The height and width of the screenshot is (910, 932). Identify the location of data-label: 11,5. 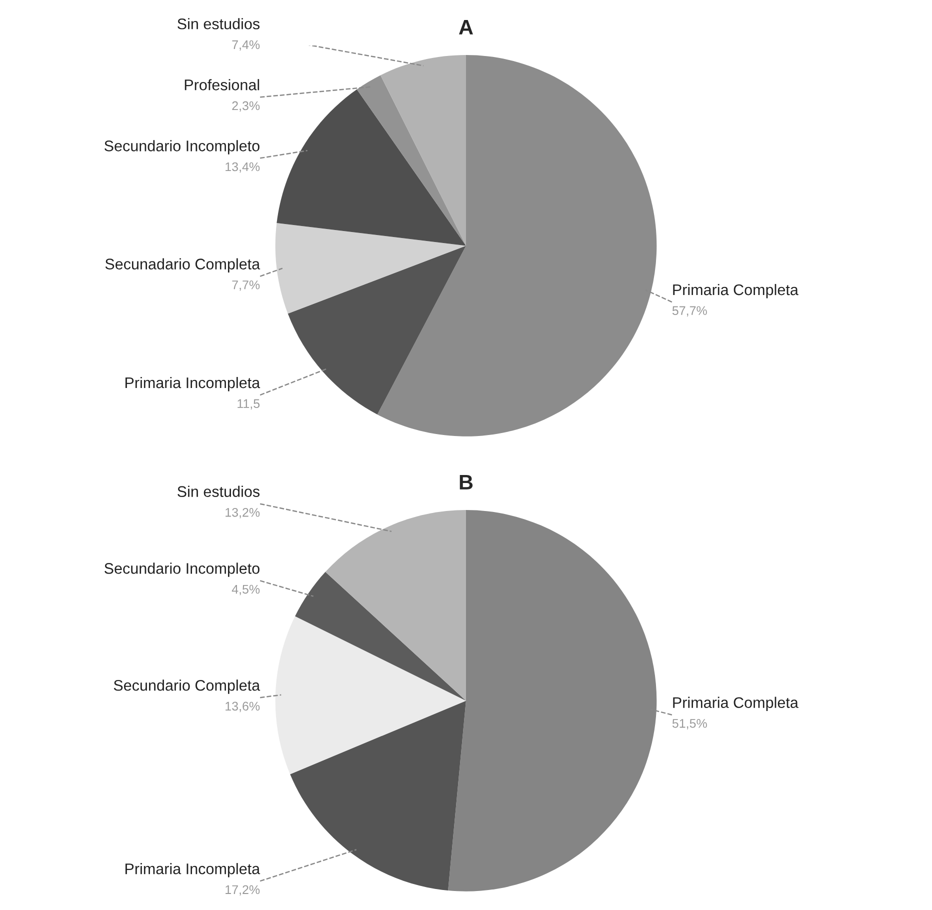
(249, 404).